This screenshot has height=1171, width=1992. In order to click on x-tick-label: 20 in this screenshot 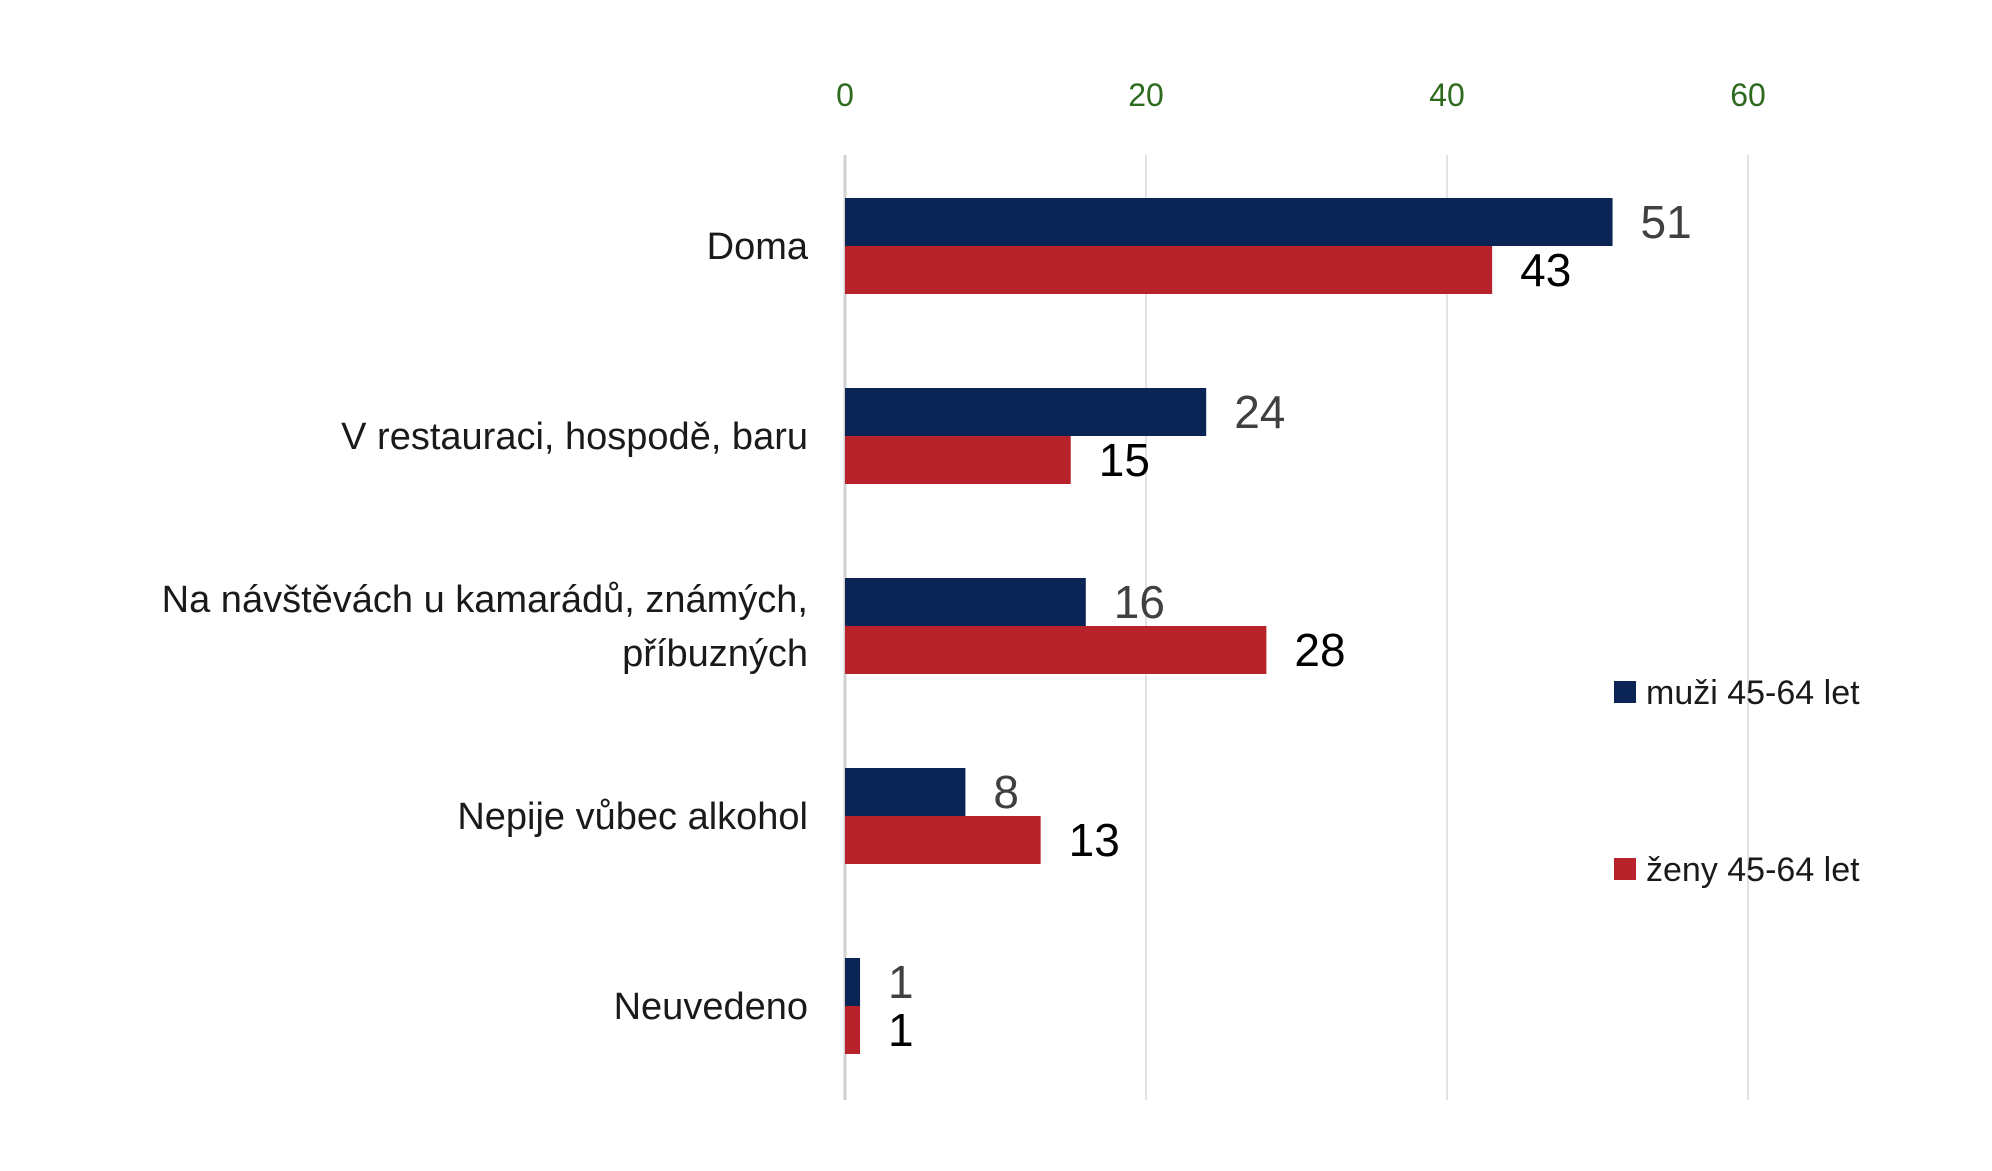, I will do `click(1146, 95)`.